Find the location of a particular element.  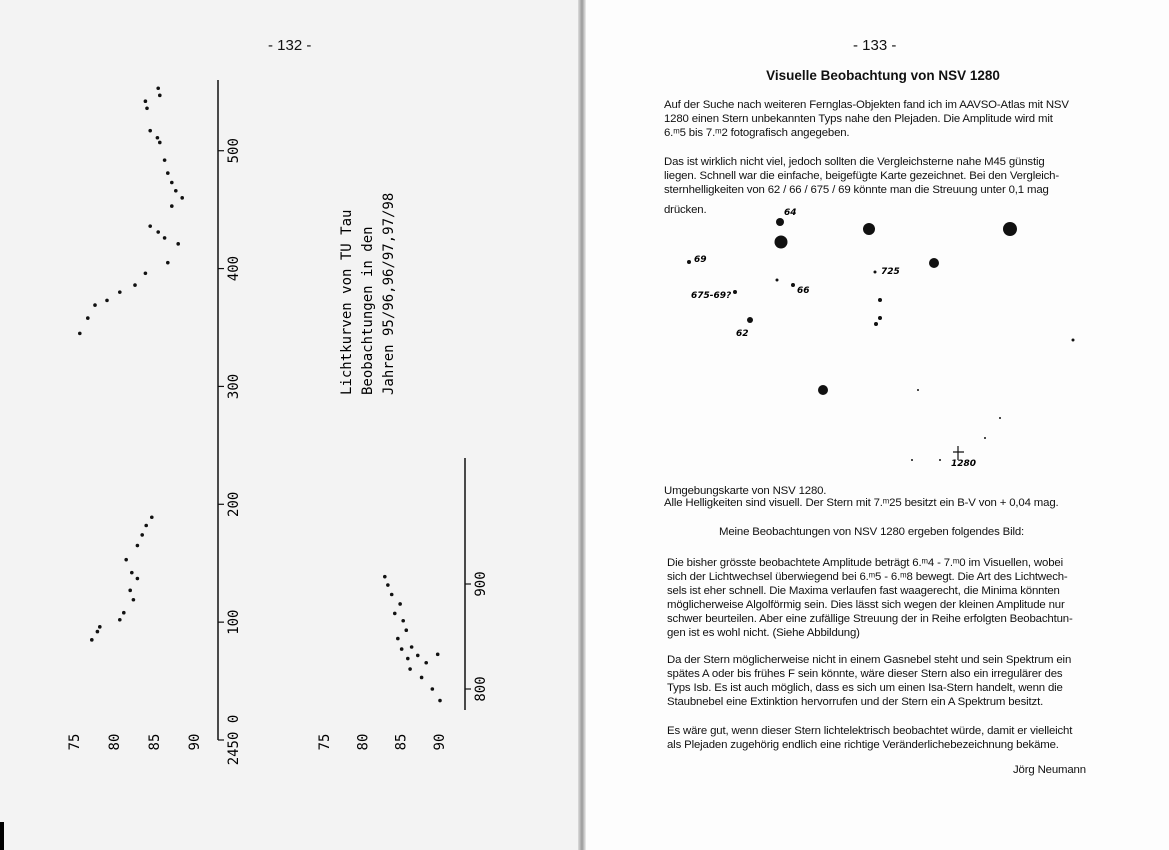

x-tick-label: 2450 0 is located at coordinates (234, 740).